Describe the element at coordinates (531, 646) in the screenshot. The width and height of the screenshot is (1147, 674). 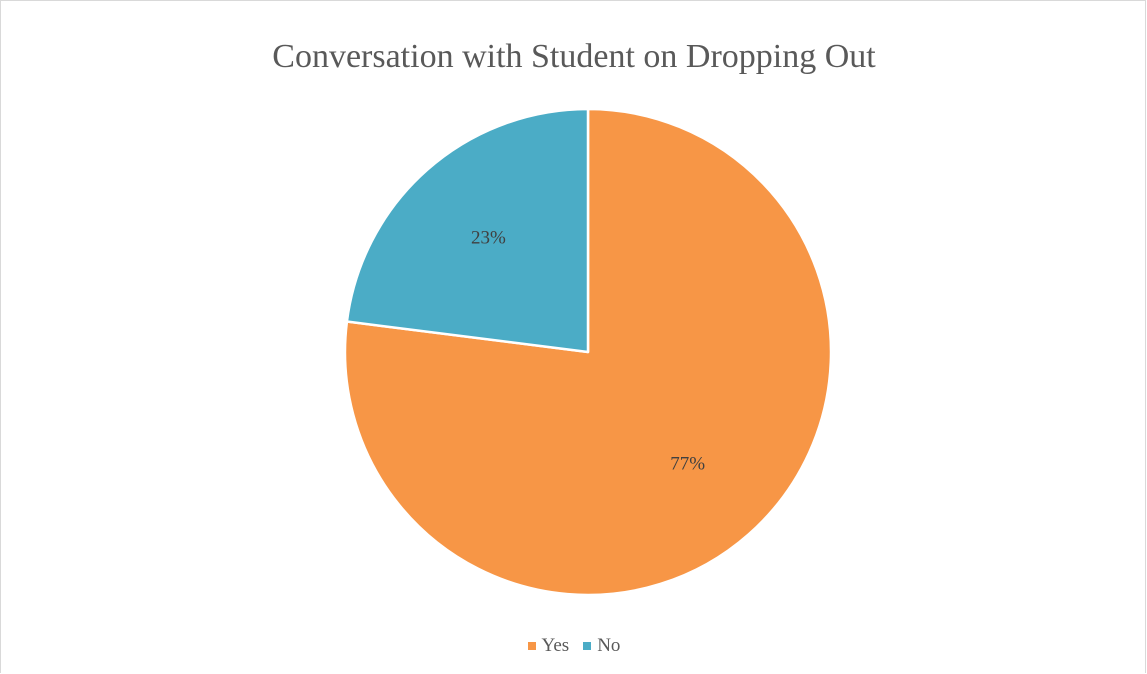
I see `legend-swatch-yes` at that location.